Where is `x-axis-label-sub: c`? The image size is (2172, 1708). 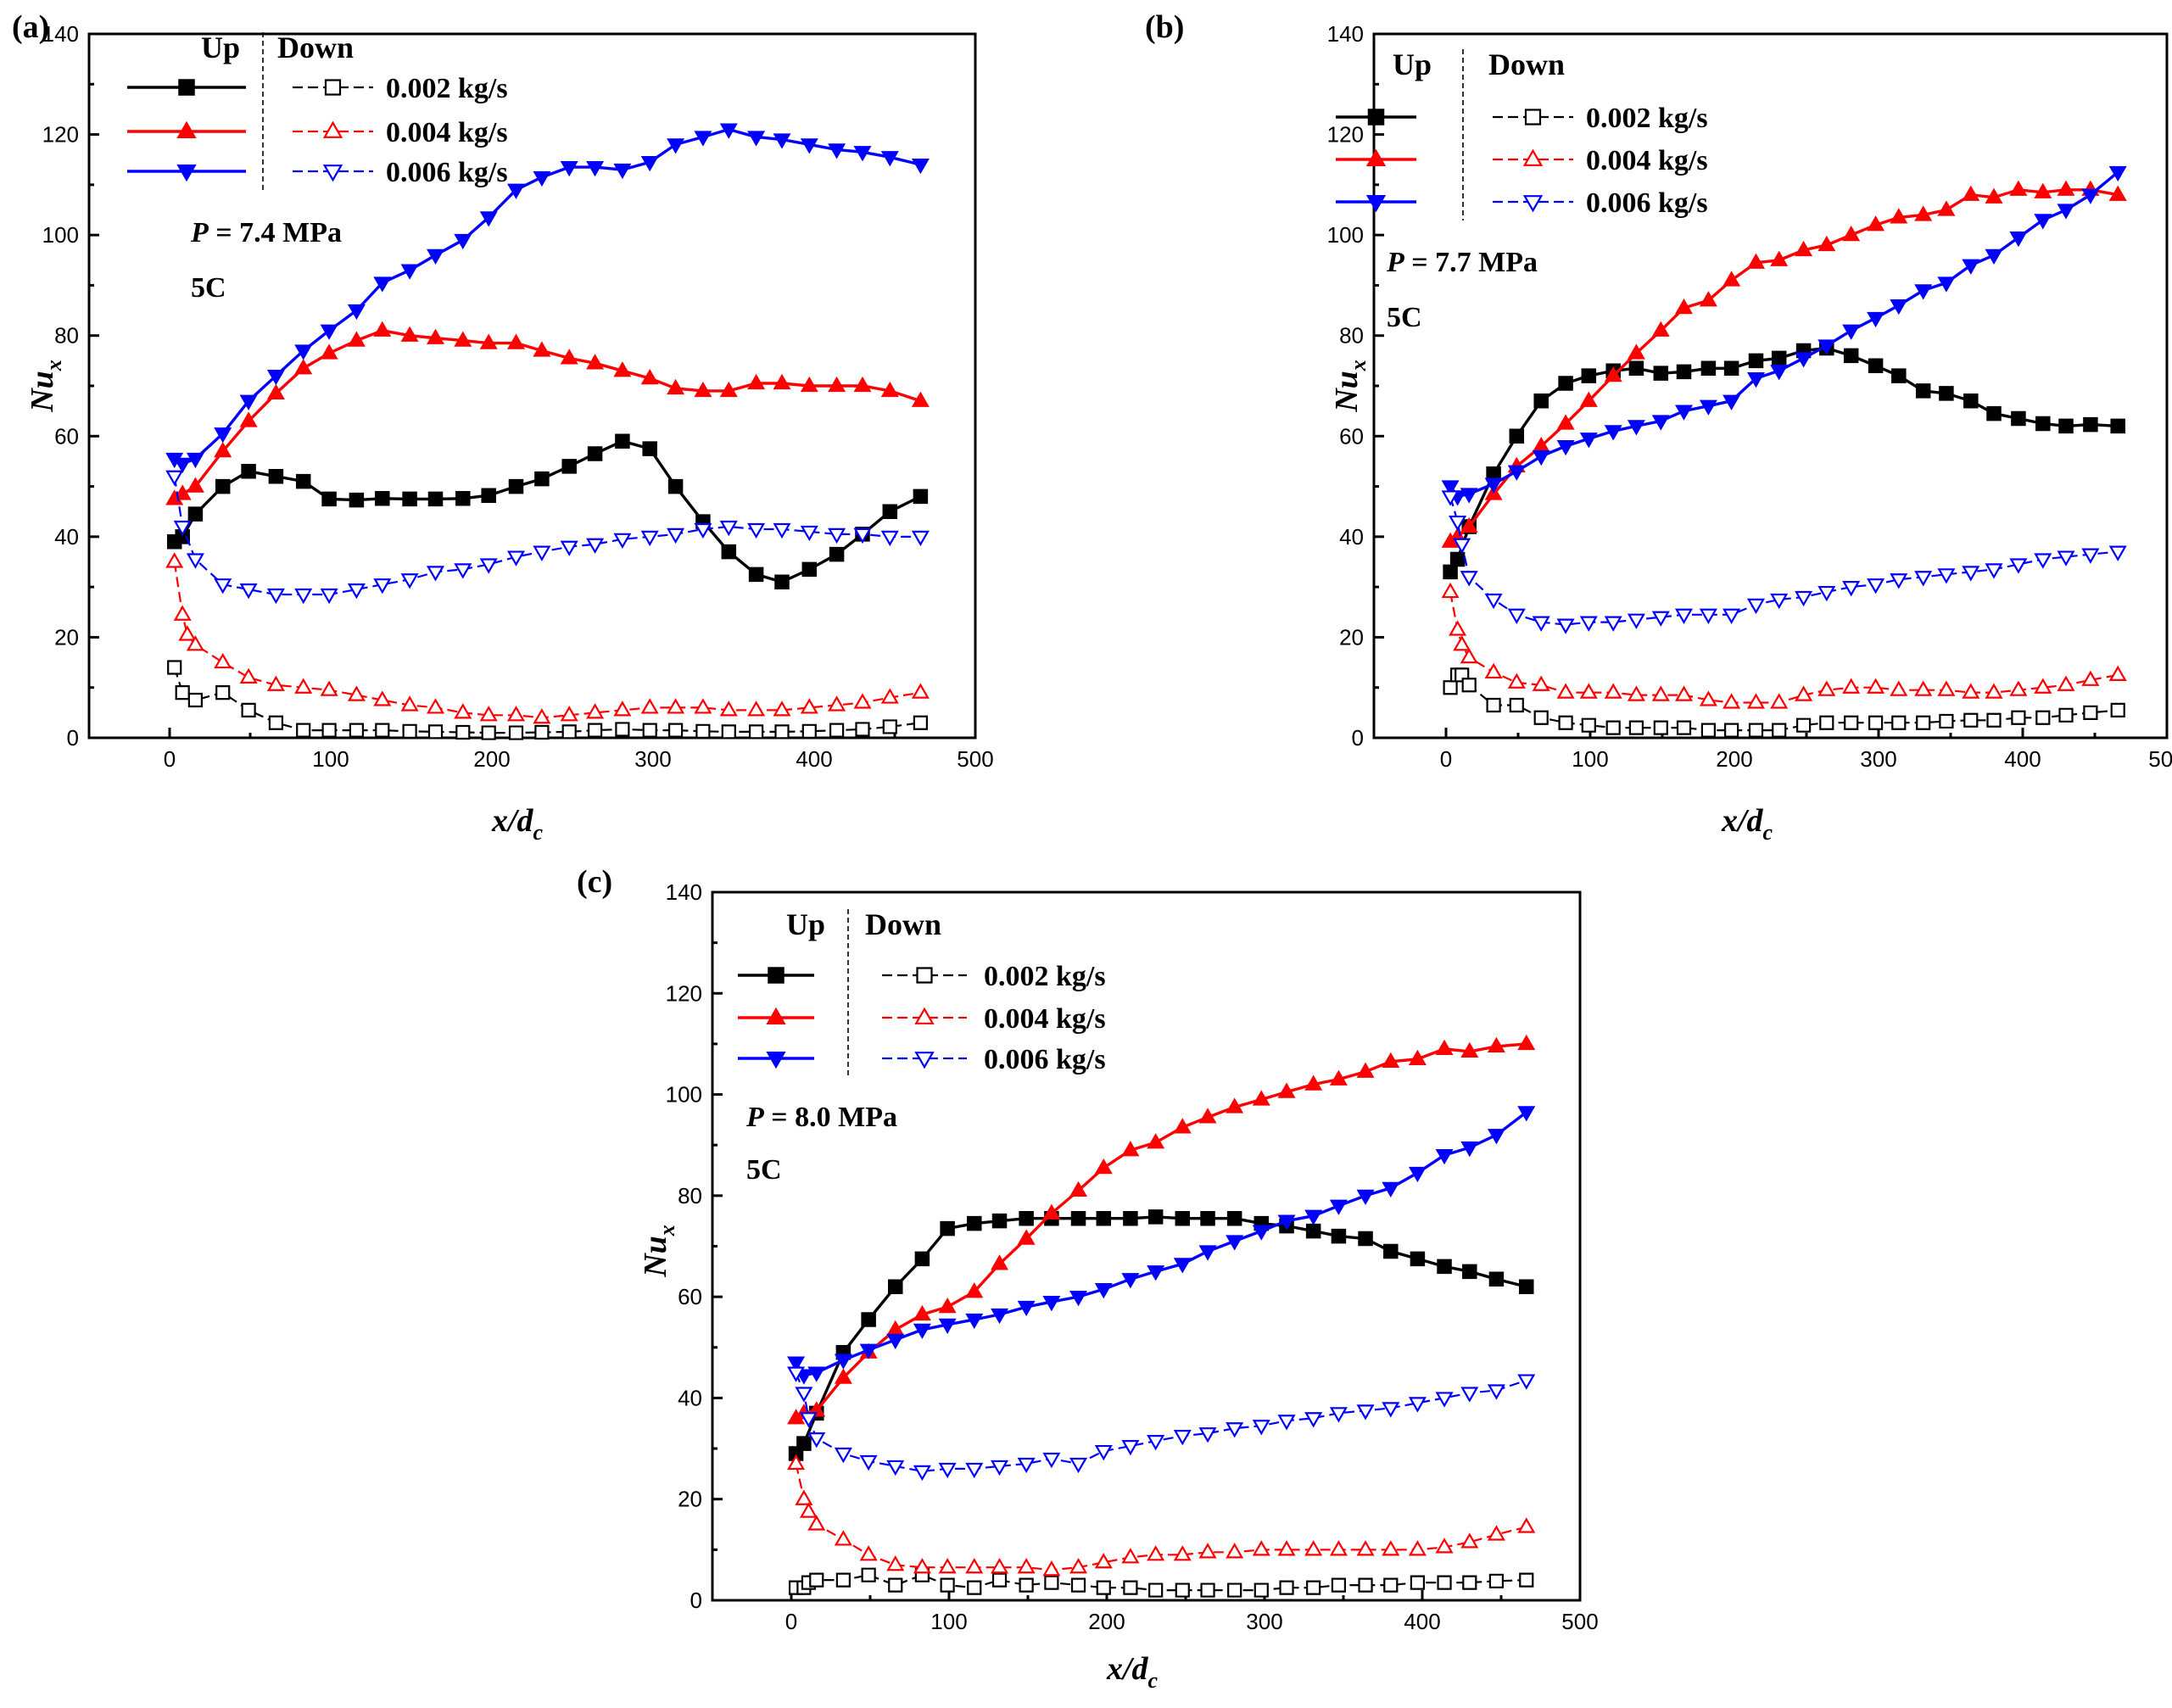 x-axis-label-sub: c is located at coordinates (1768, 833).